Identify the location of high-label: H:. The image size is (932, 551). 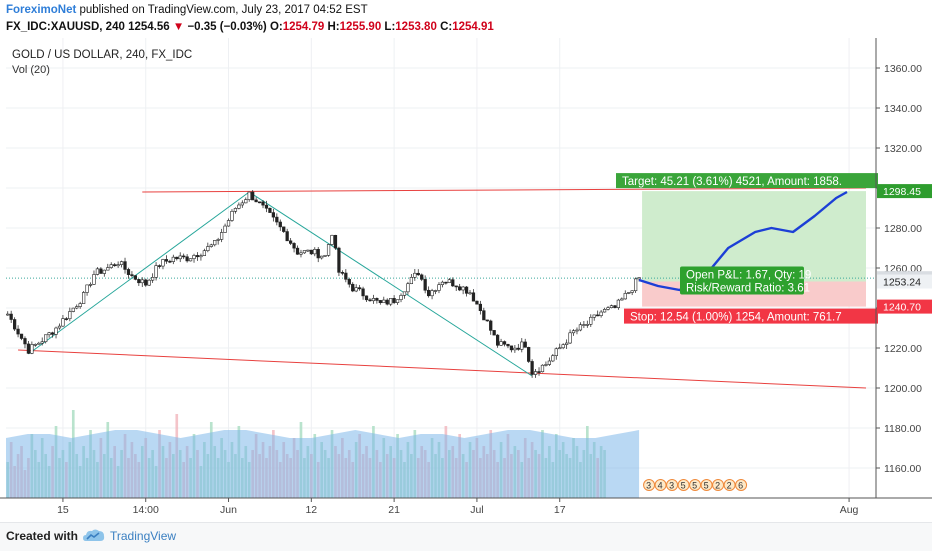
(333, 27).